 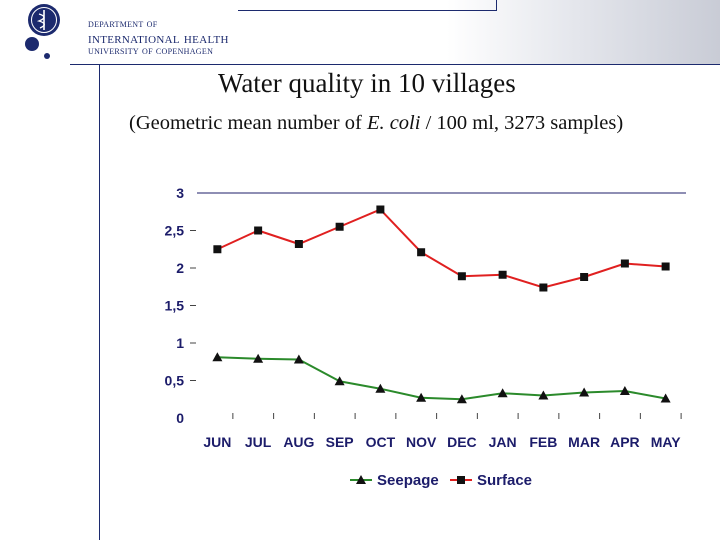 I want to click on x-tick-label: JUL, so click(x=258, y=442).